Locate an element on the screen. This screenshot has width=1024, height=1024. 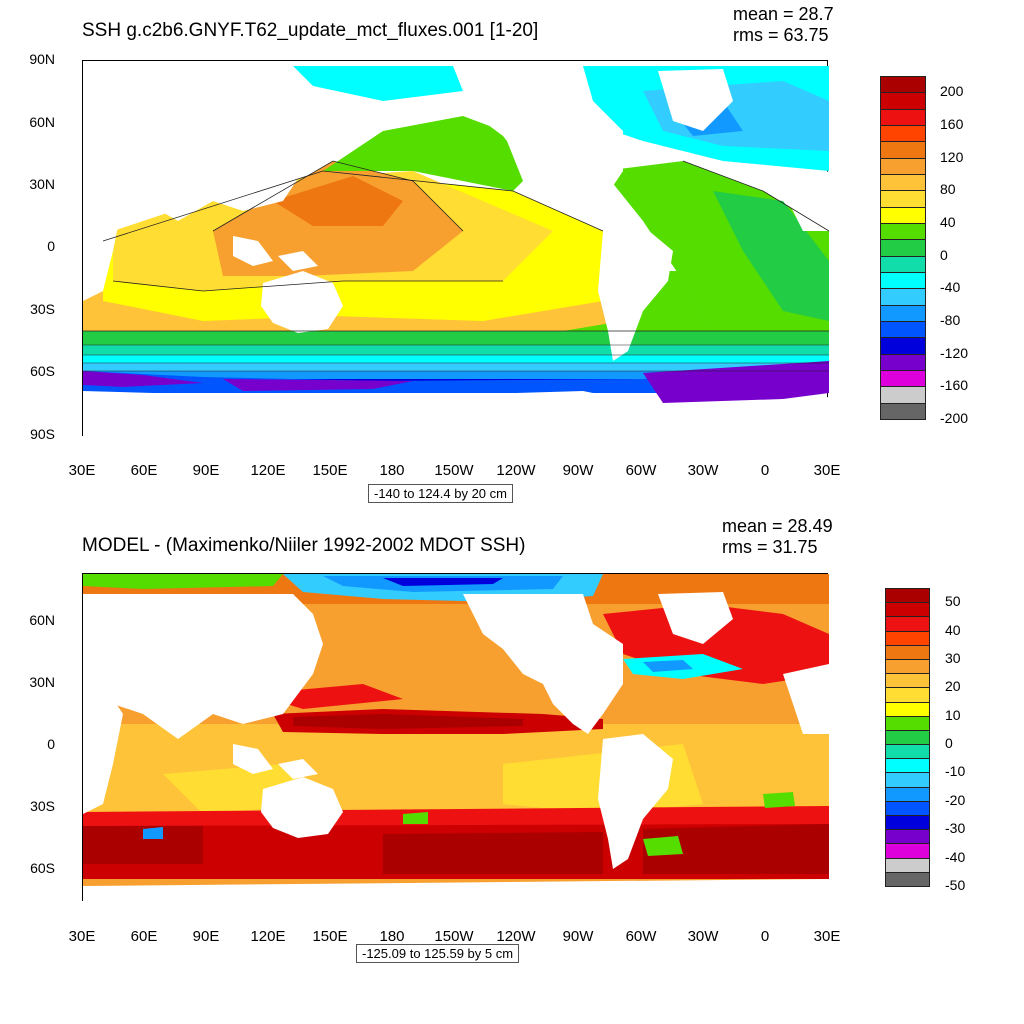
panel2-lon-label: 180 is located at coordinates (392, 936).